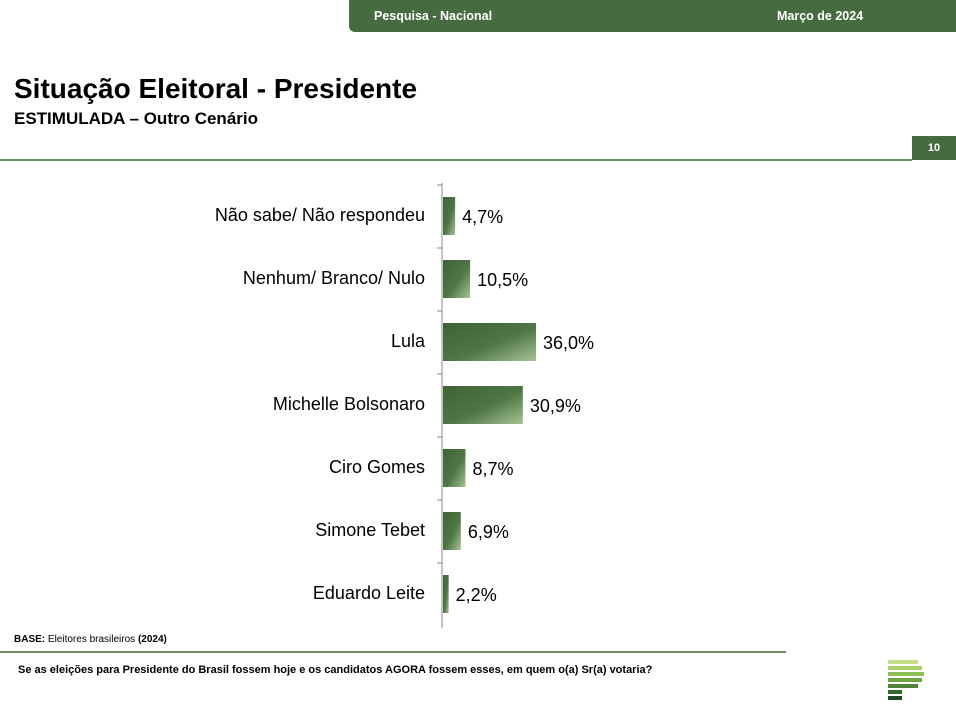  What do you see at coordinates (216, 88) in the screenshot?
I see `page-title: Situação Eleitoral - Presidente` at bounding box center [216, 88].